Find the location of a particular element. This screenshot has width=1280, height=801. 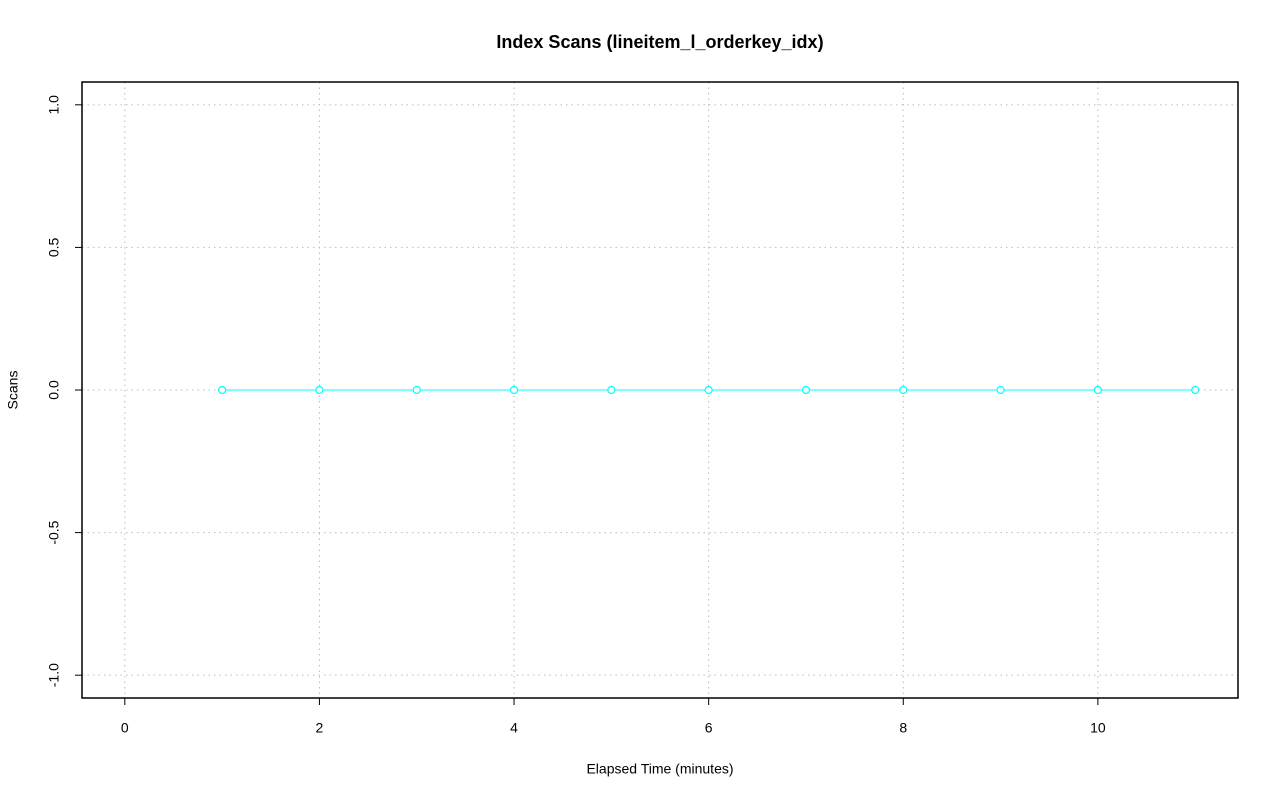

x-tick-label: 2 is located at coordinates (320, 728).